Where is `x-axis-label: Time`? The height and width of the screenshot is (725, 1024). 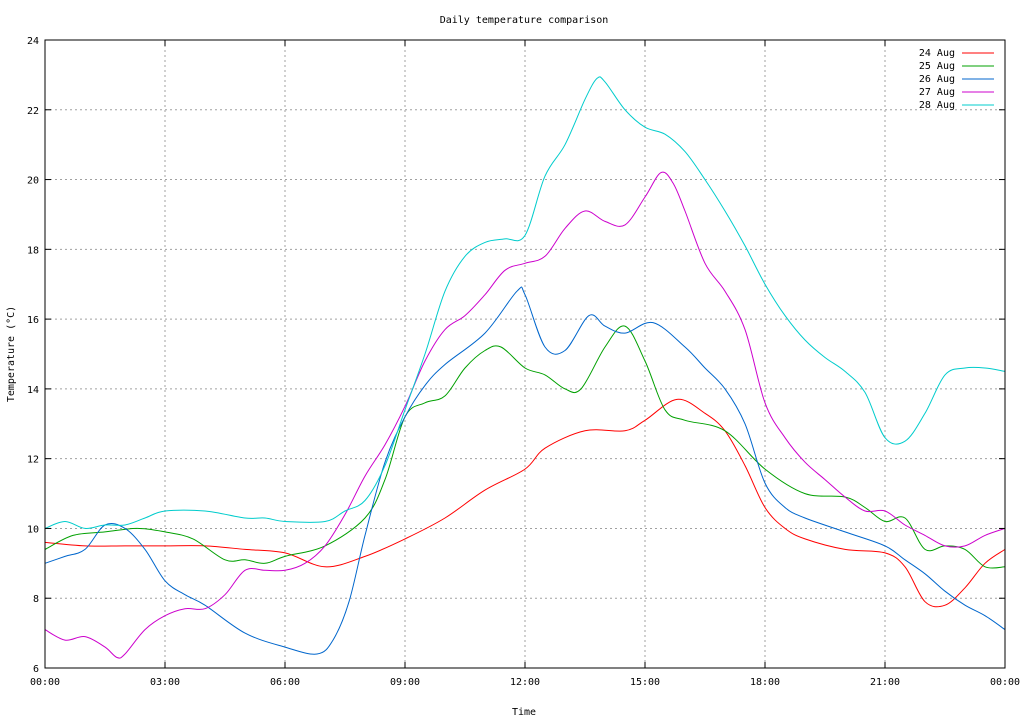 x-axis-label: Time is located at coordinates (524, 712).